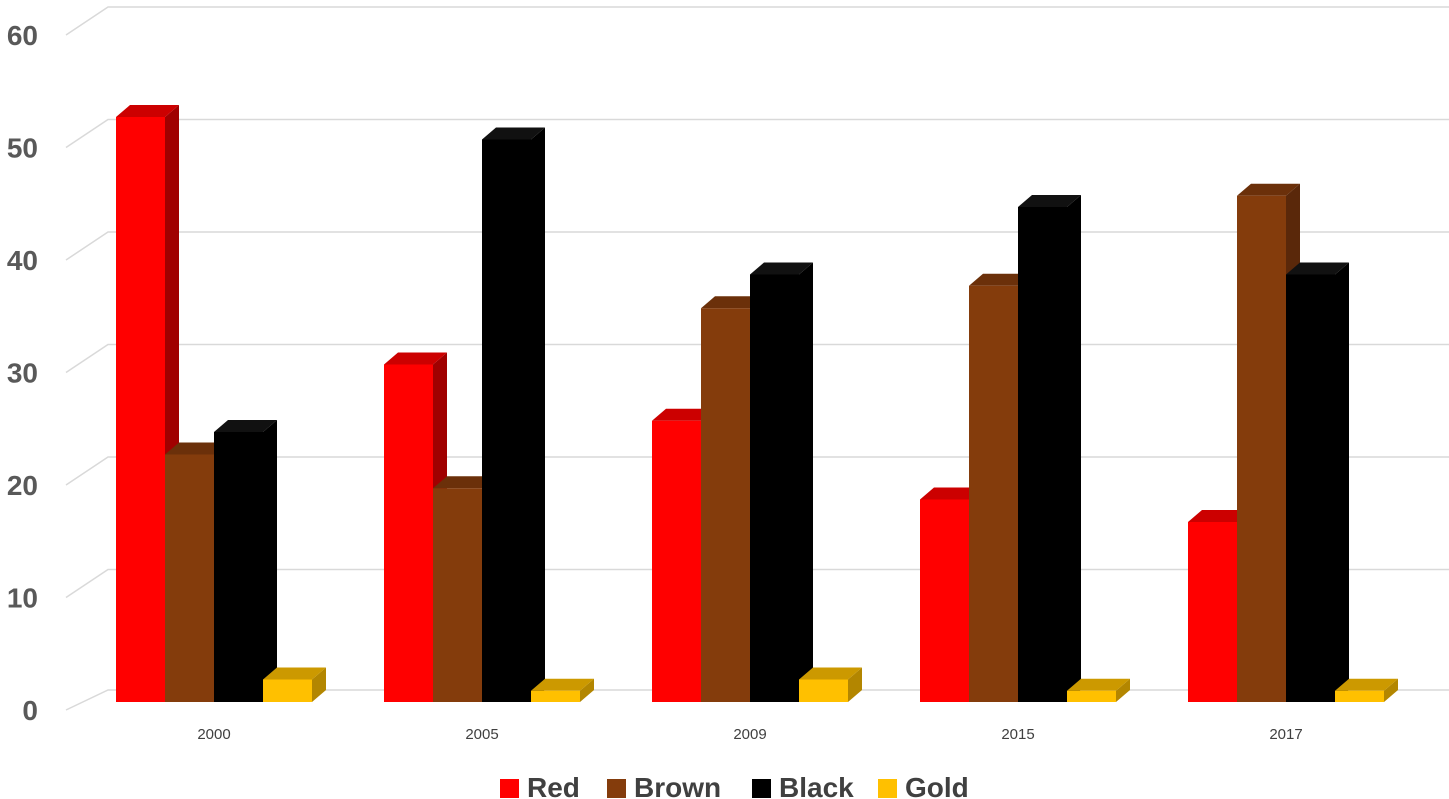 This screenshot has height=799, width=1449. I want to click on y-axis-ticks: 0 10 20 30 40 50 60, so click(22, 373).